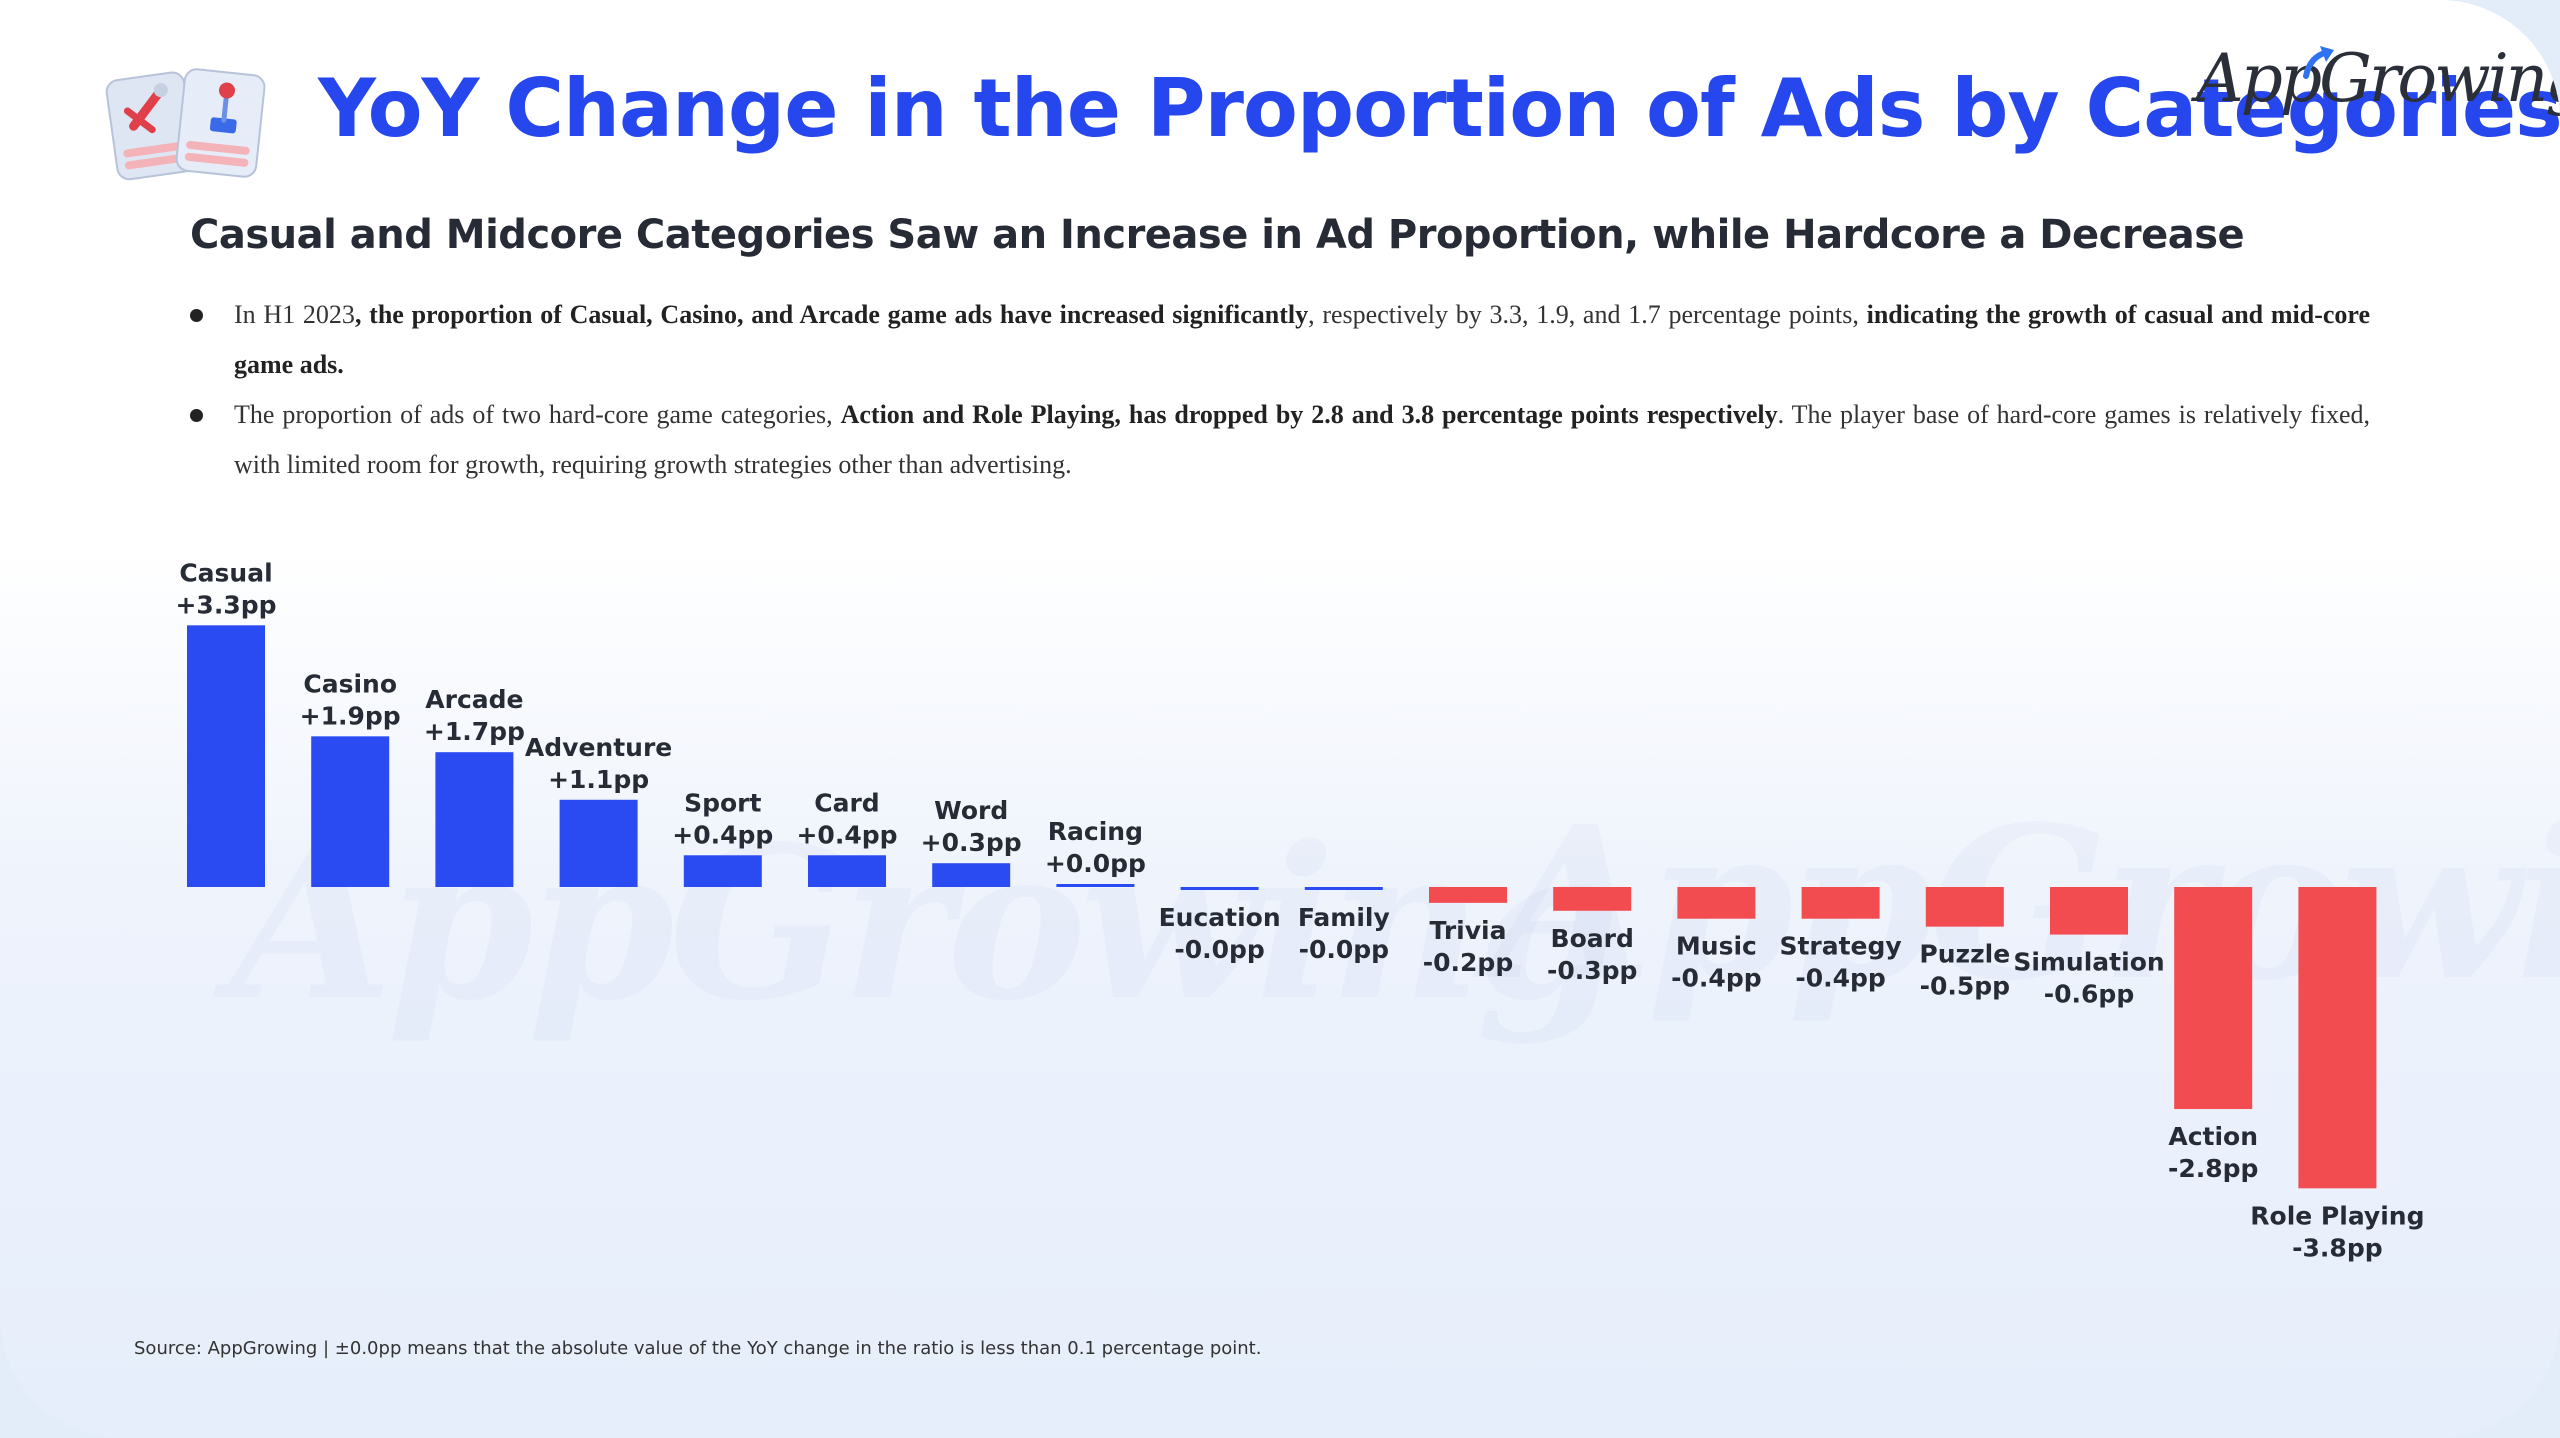 This screenshot has height=1438, width=2560. Describe the element at coordinates (2088, 962) in the screenshot. I see `category-label: Simulation` at that location.